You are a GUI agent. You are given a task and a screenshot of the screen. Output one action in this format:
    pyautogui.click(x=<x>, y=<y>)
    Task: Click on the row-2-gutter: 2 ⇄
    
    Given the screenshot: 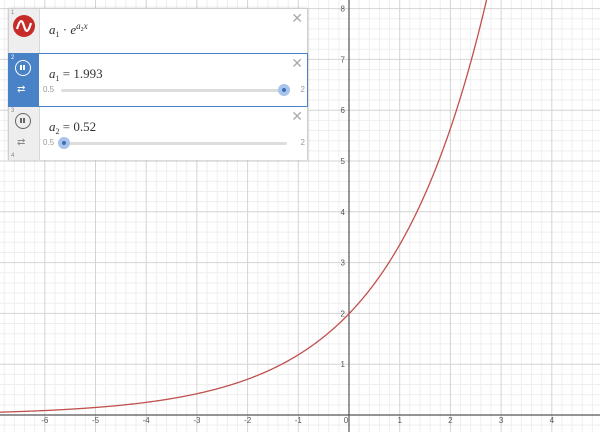 What is the action you would take?
    pyautogui.click(x=24, y=80)
    